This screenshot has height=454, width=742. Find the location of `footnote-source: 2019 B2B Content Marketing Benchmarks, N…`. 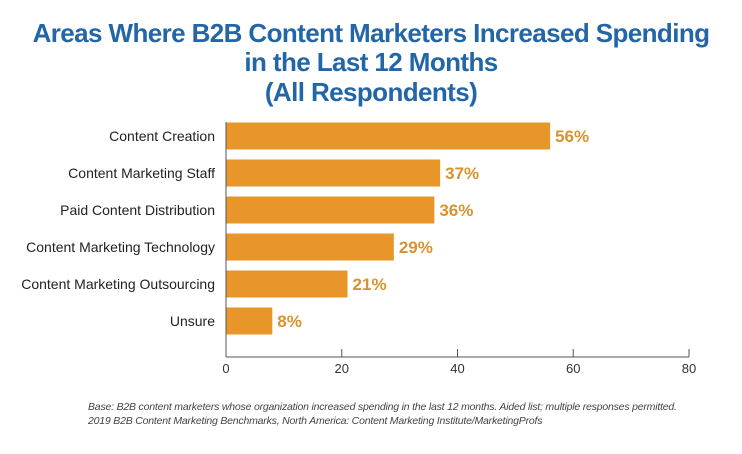

footnote-source: 2019 B2B Content Marketing Benchmarks, N… is located at coordinates (315, 421).